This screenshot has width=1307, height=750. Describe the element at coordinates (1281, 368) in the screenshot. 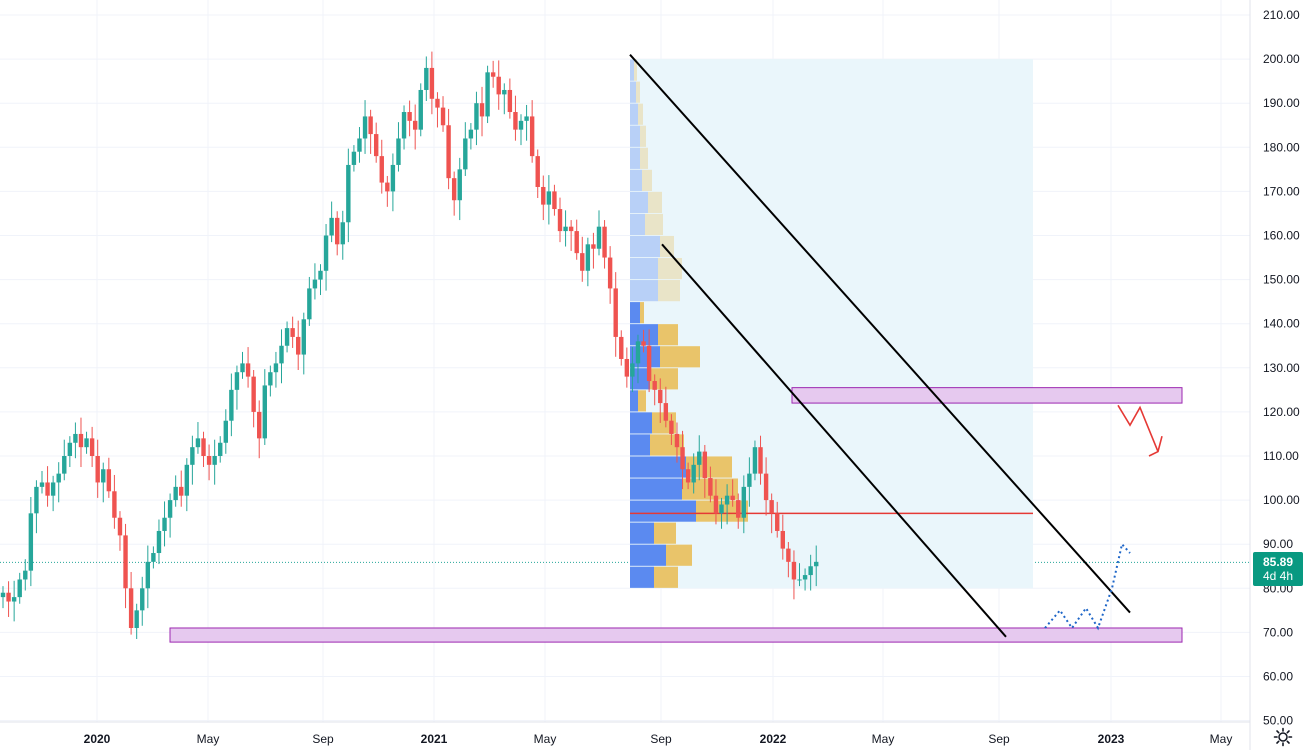

I see `price-tick-label: 130.00` at that location.